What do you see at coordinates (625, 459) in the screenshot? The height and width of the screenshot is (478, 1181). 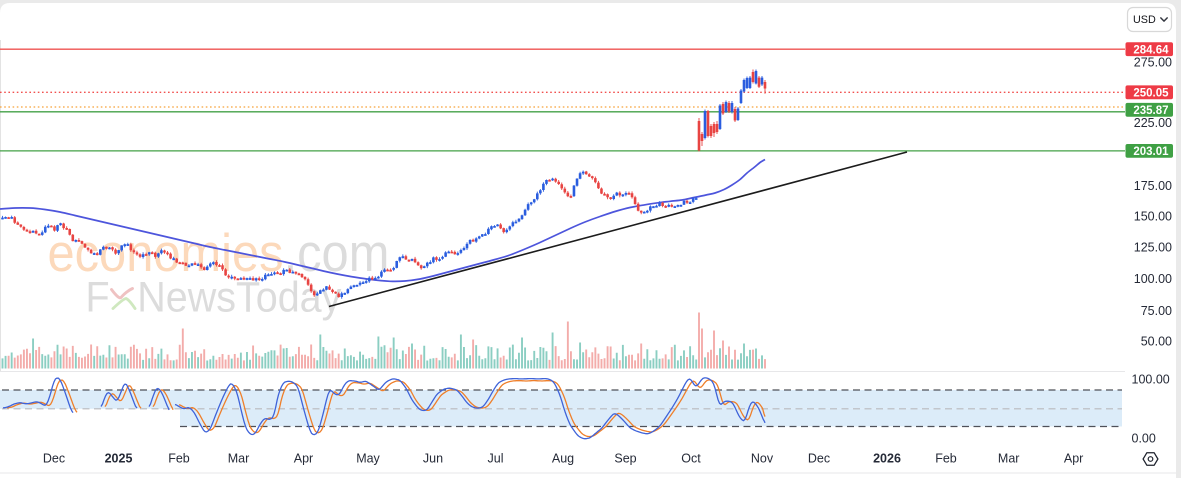 I see `svg-text: Sep` at bounding box center [625, 459].